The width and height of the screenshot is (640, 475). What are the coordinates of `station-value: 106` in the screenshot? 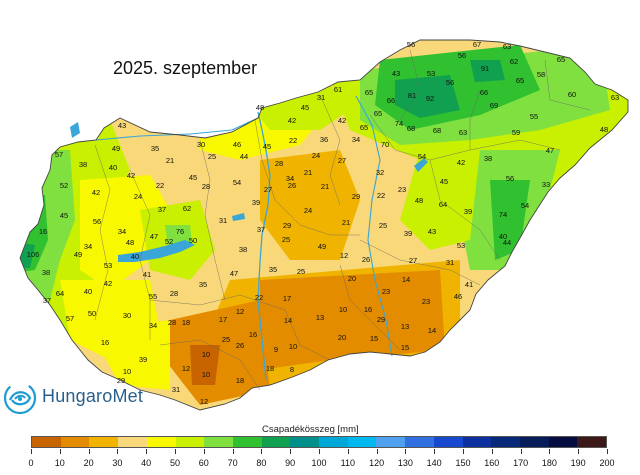 It's located at (33, 254).